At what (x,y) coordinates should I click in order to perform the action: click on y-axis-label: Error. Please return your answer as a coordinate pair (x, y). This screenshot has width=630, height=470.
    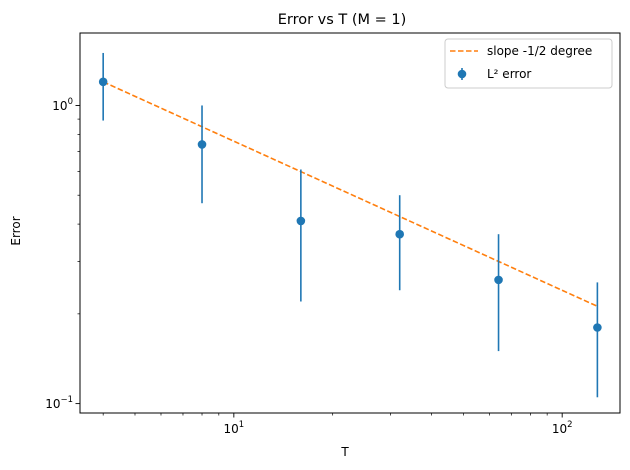
    Looking at the image, I should click on (16, 230).